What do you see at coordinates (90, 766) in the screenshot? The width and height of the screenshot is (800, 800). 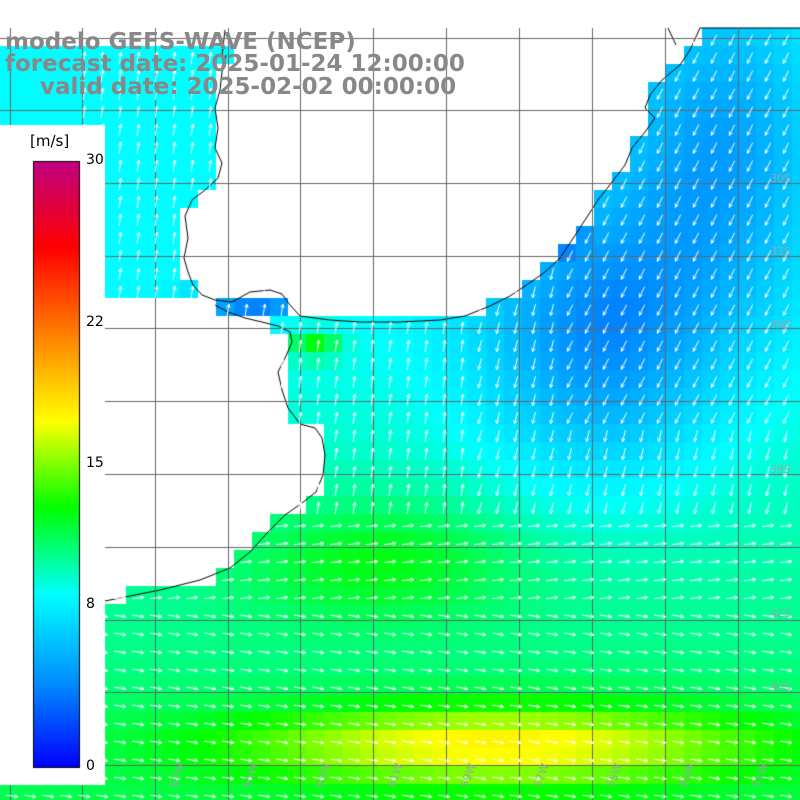 I see `colorbar-tick-label: 0` at bounding box center [90, 766].